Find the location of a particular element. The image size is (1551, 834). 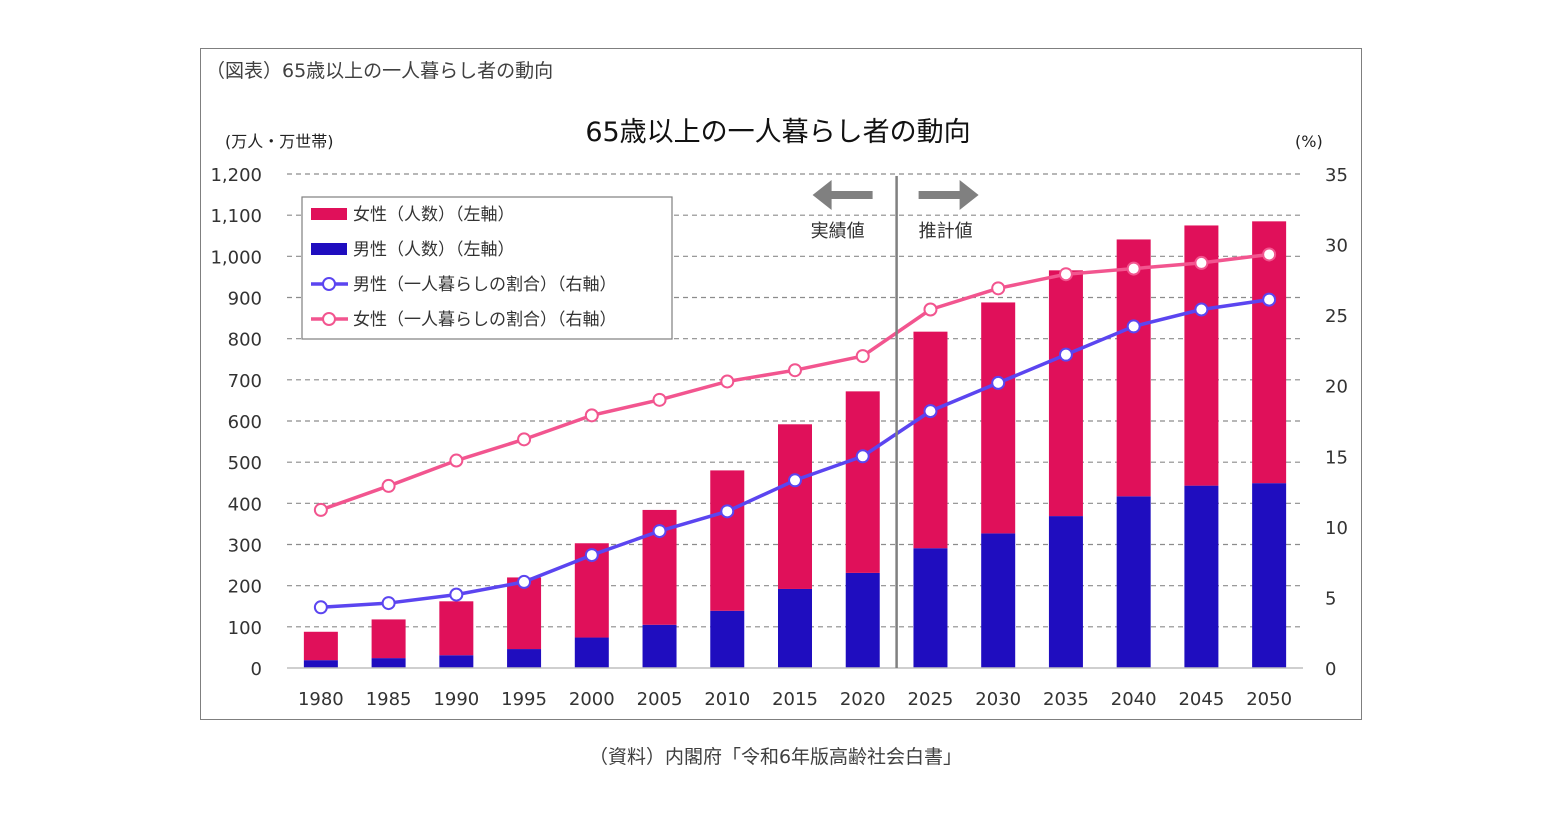

left-tick-label: 100 is located at coordinates (245, 628).